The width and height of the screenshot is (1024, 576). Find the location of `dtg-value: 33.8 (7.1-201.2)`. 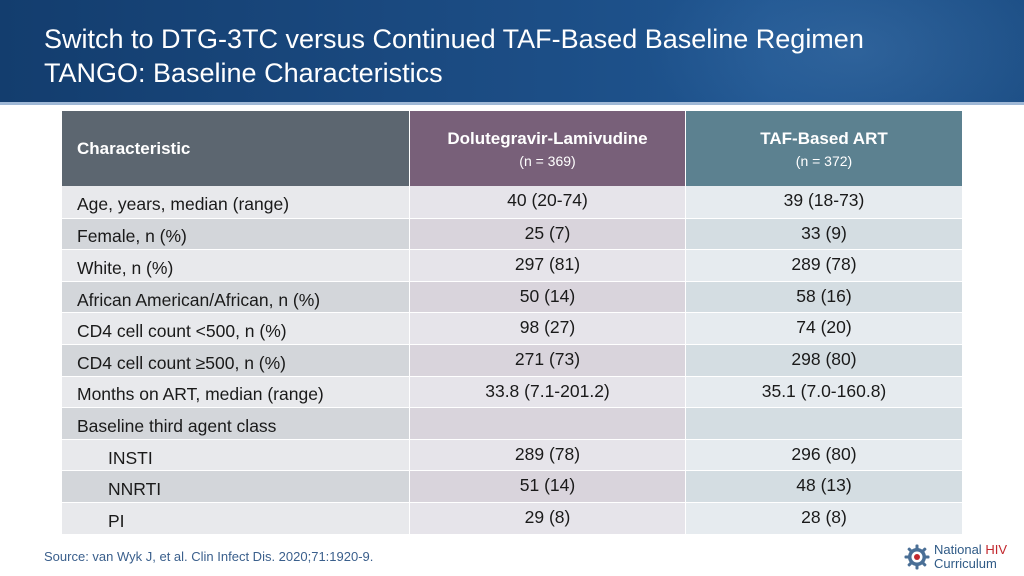

dtg-value: 33.8 (7.1-201.2) is located at coordinates (547, 392).